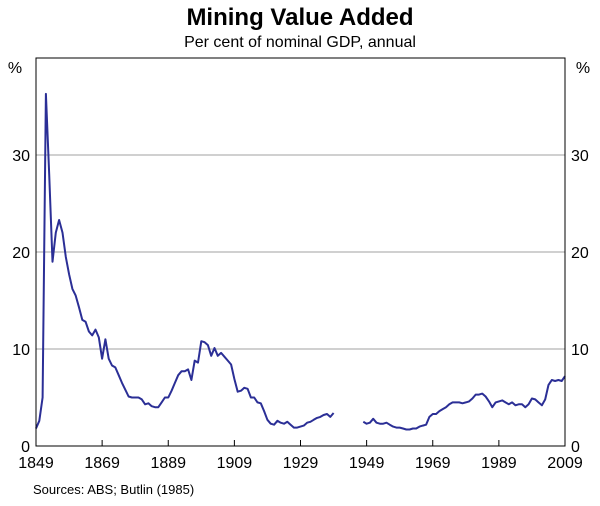 The image size is (600, 506). What do you see at coordinates (168, 463) in the screenshot?
I see `x-tick-label: 1889` at bounding box center [168, 463].